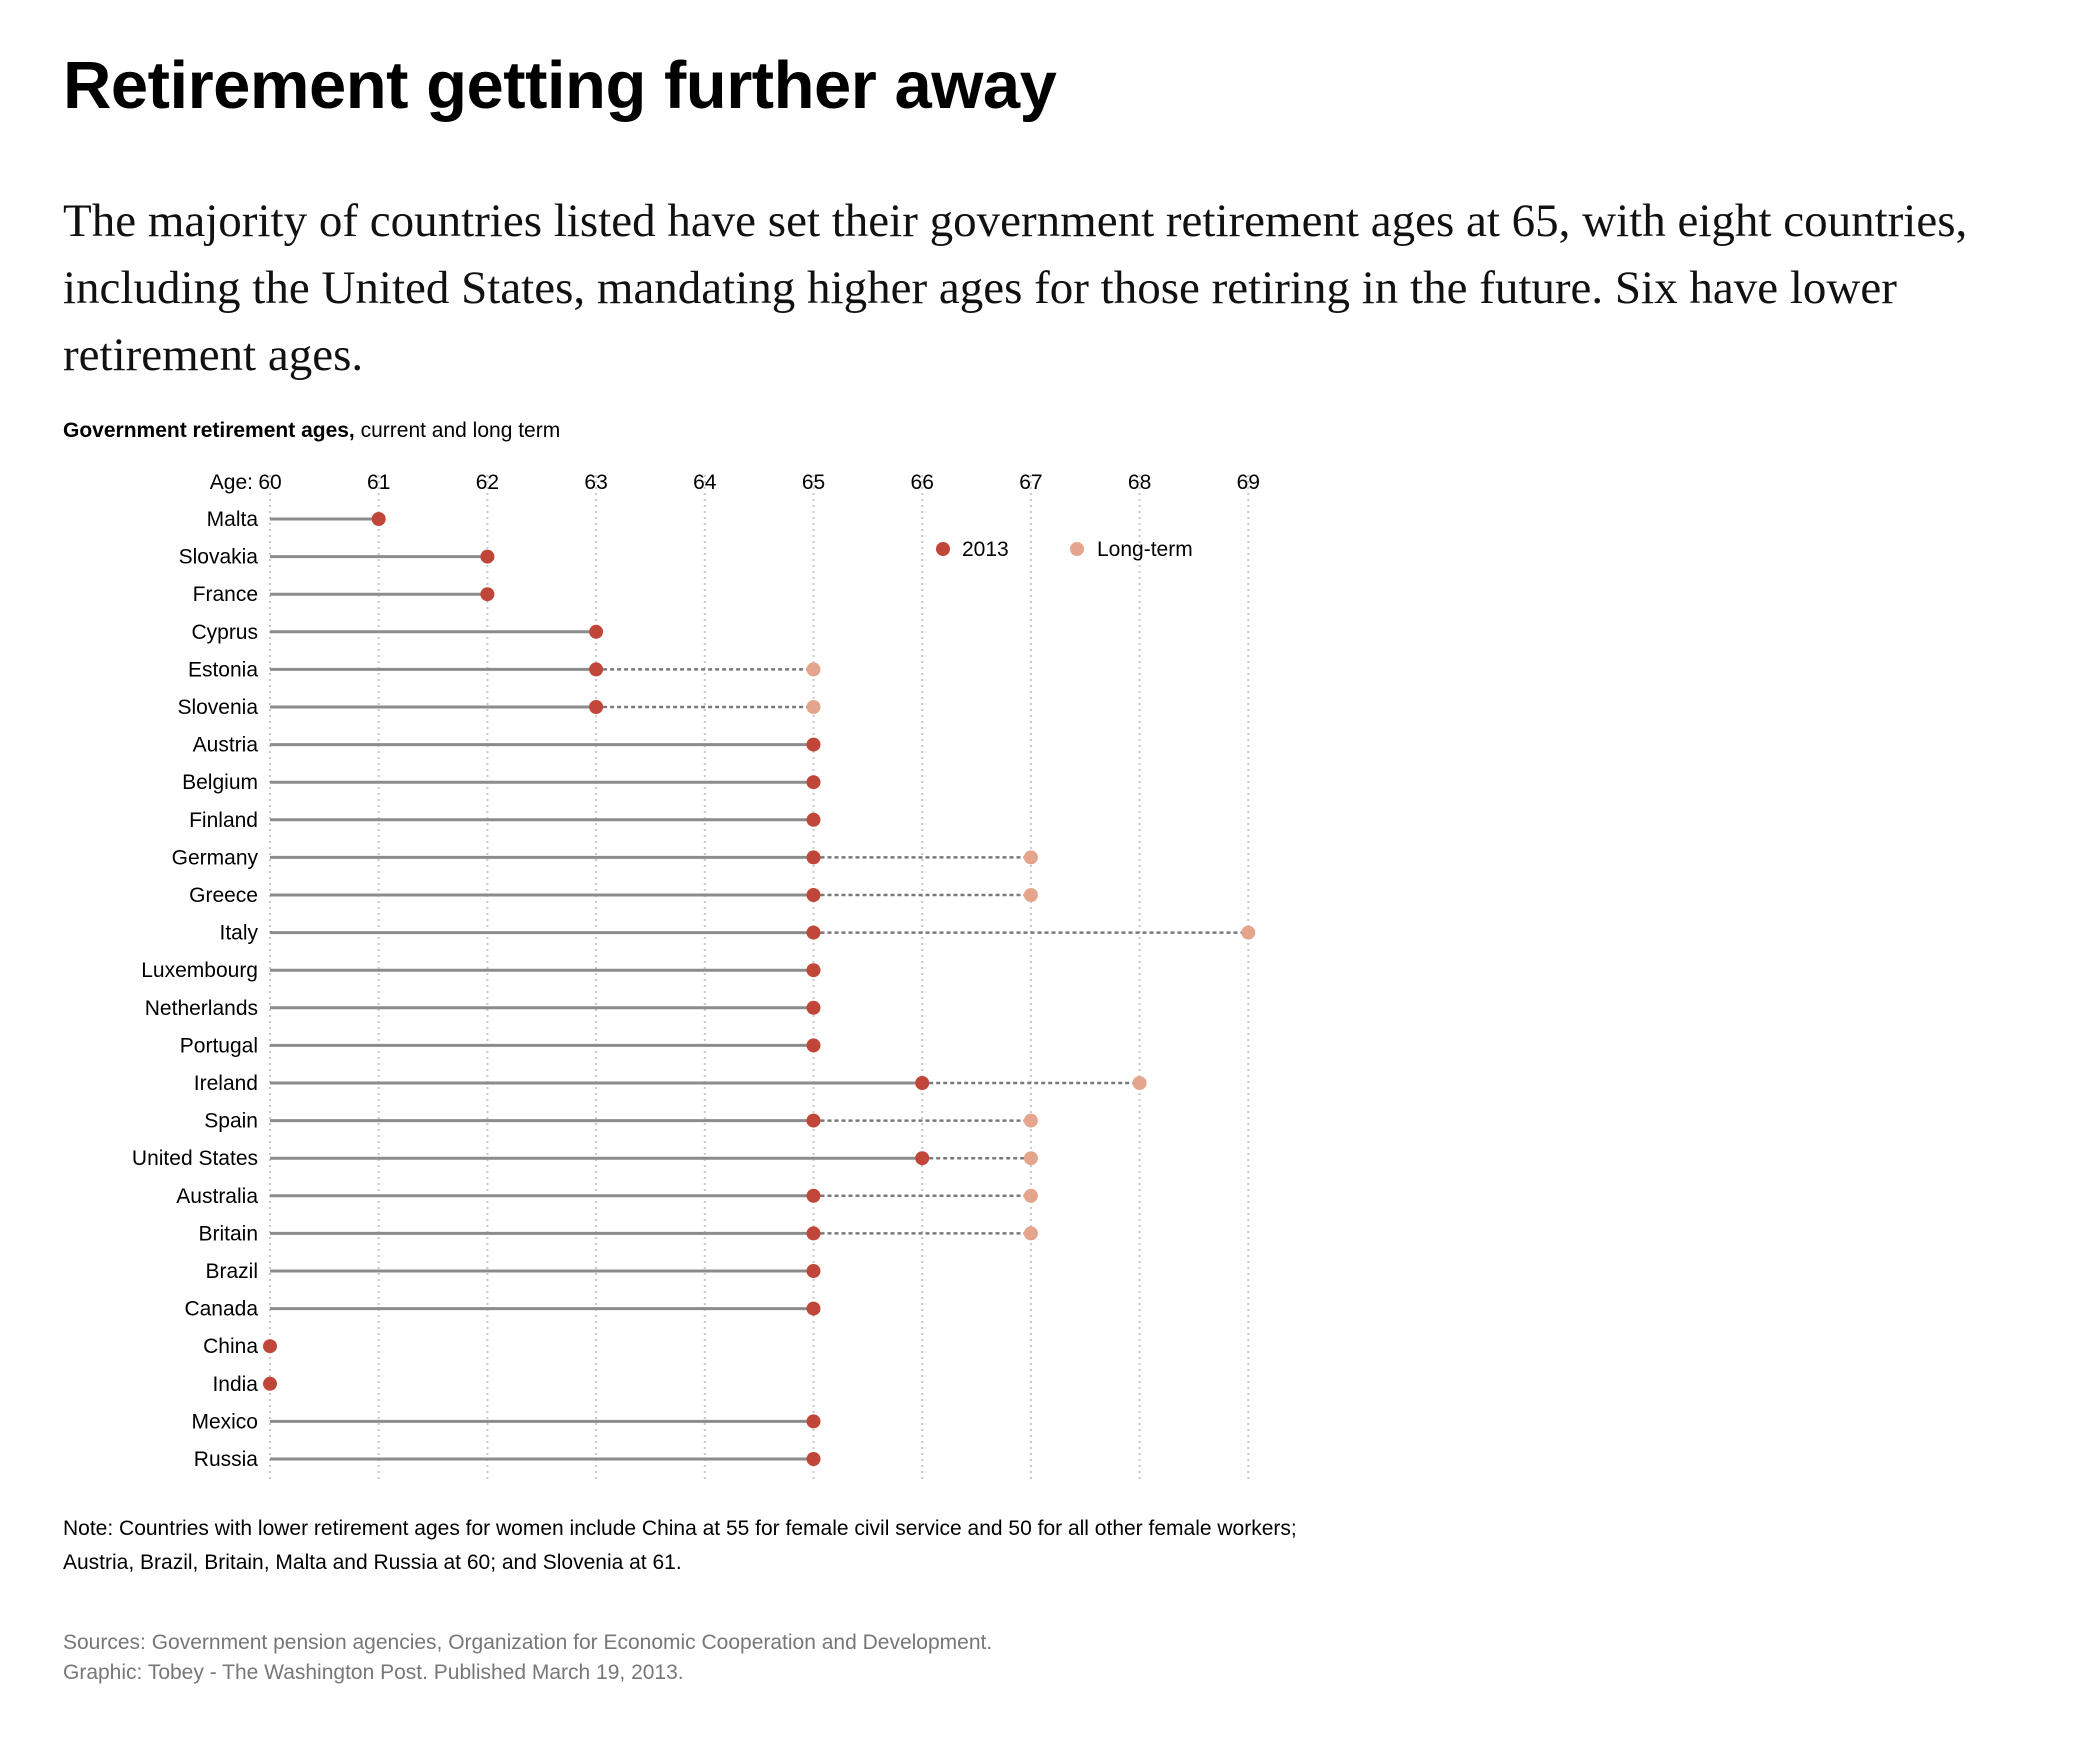 This screenshot has height=1745, width=2085. Describe the element at coordinates (607, 1196) in the screenshot. I see `row-australia: Australia` at that location.